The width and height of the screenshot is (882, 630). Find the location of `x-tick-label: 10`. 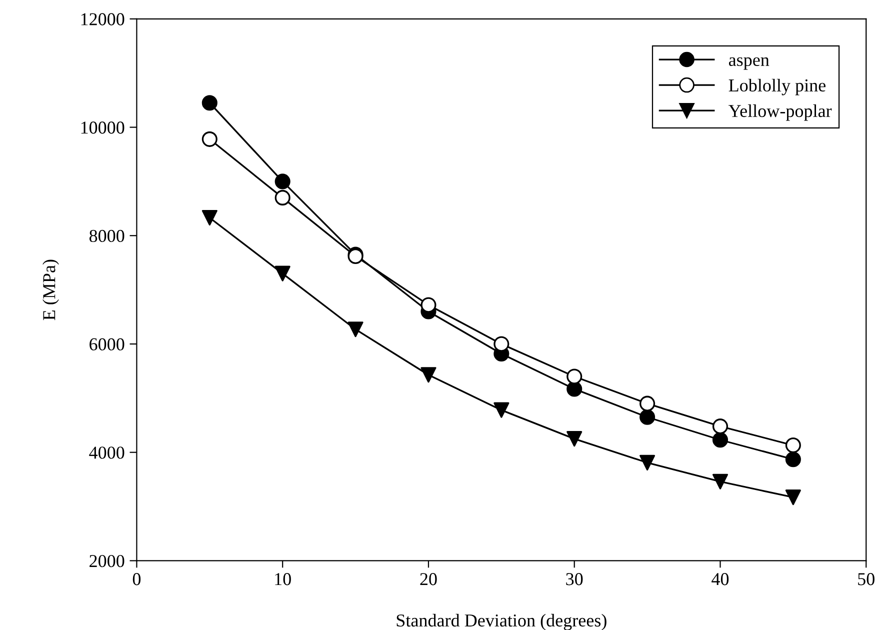

x-tick-label: 10 is located at coordinates (283, 579).